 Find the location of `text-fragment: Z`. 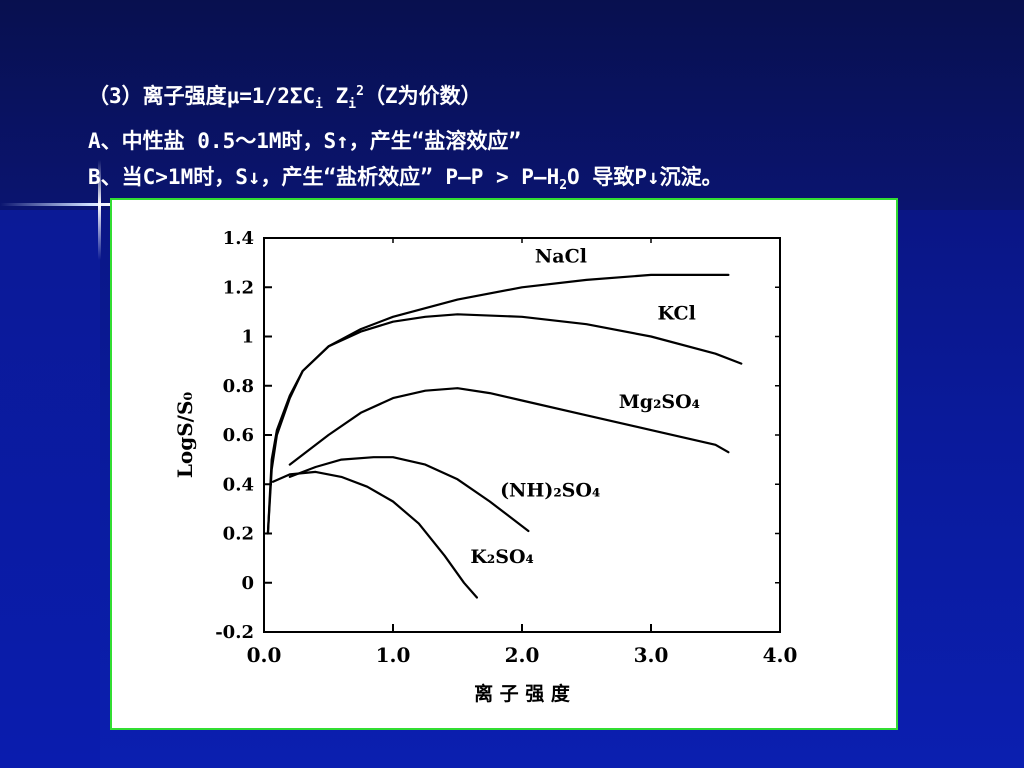

text-fragment: Z is located at coordinates (335, 96).